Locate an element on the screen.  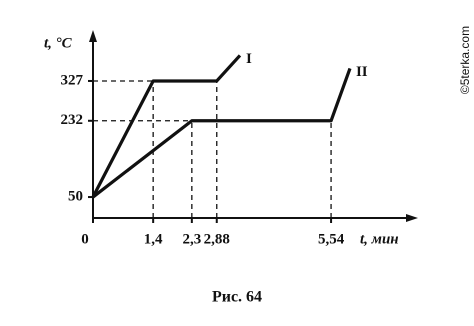
y-axis-label: t, °C is located at coordinates (58, 43).